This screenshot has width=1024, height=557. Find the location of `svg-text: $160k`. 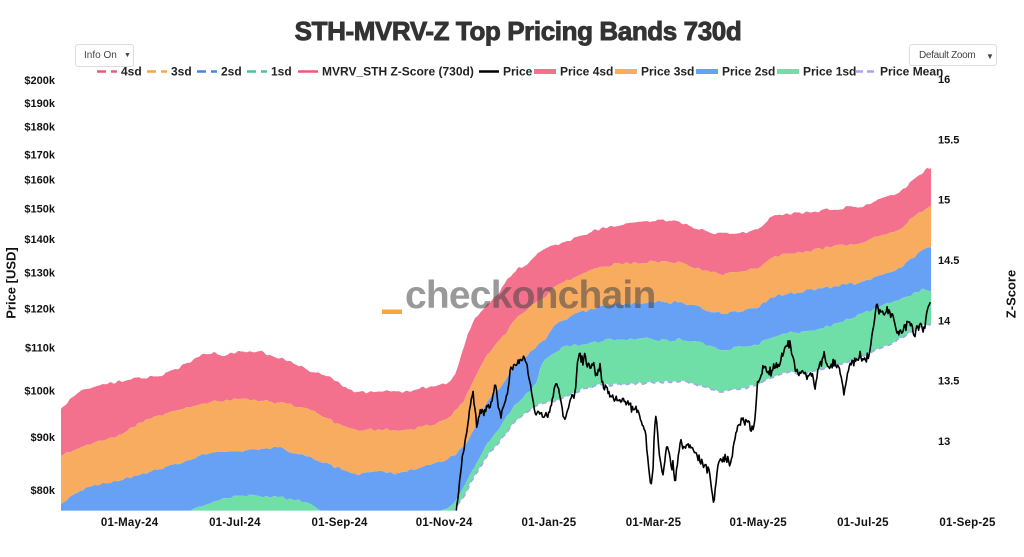

svg-text: $160k is located at coordinates (39, 181).